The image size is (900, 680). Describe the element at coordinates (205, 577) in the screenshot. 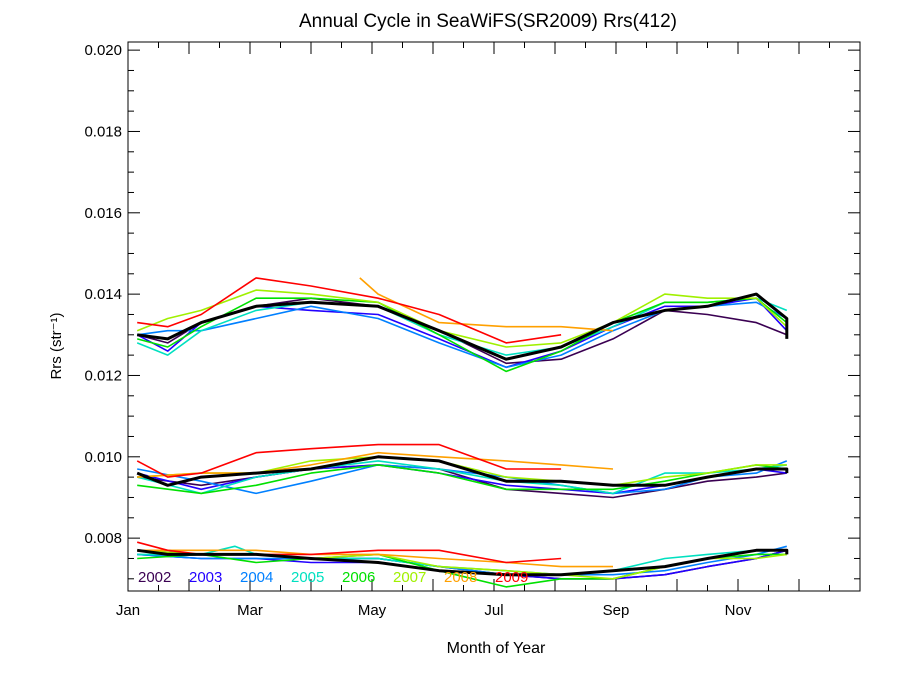

I see `legend-entry-2003: 2003` at that location.